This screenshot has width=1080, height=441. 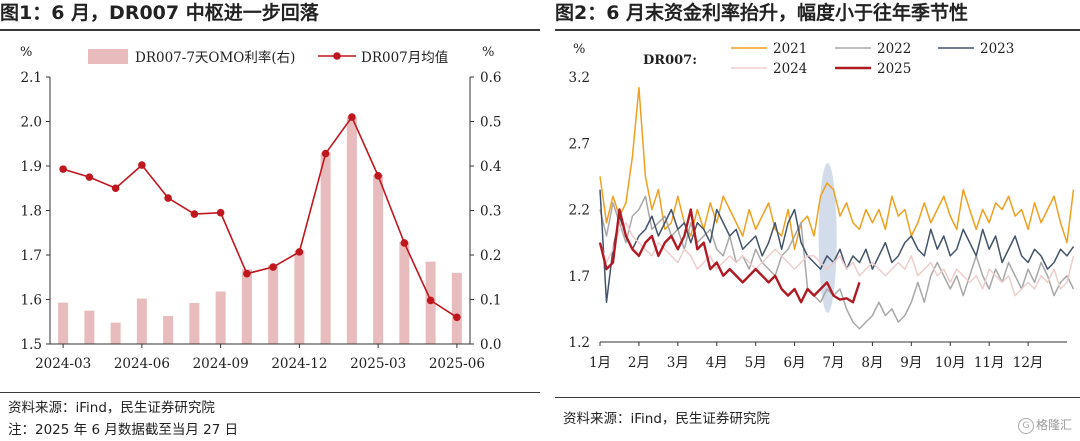 I want to click on x-axis-tick-label: 1月, so click(x=600, y=363).